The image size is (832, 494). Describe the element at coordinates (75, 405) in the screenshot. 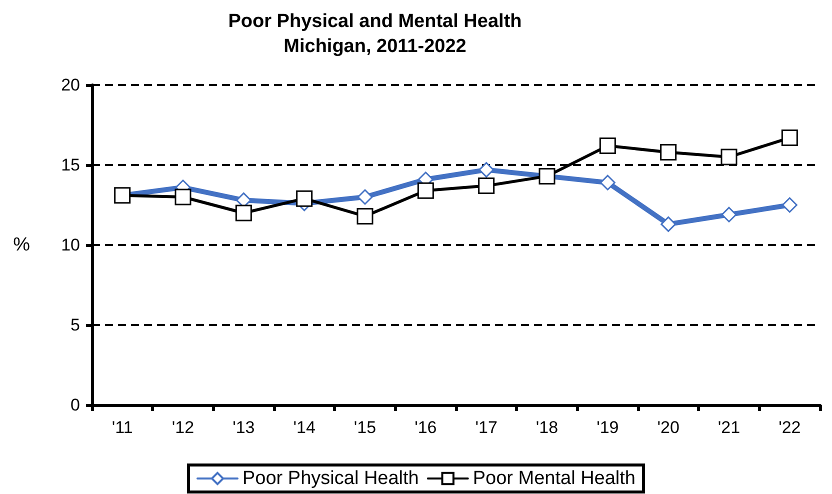

I see `y-tick-label: 0` at that location.